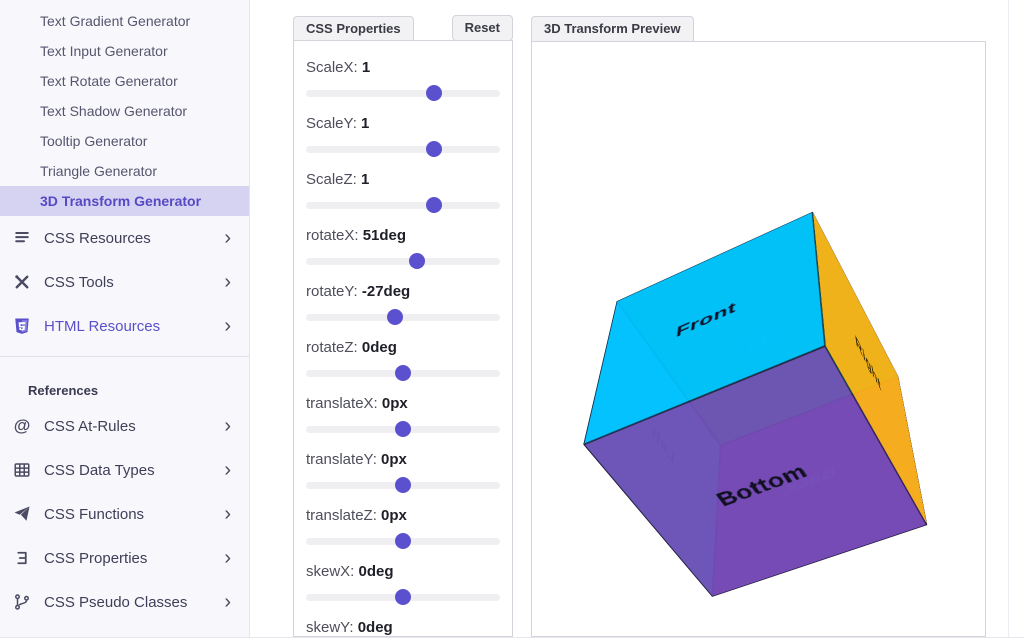 This screenshot has height=641, width=1024. What do you see at coordinates (512, 637) in the screenshot?
I see `page-bottom-border` at bounding box center [512, 637].